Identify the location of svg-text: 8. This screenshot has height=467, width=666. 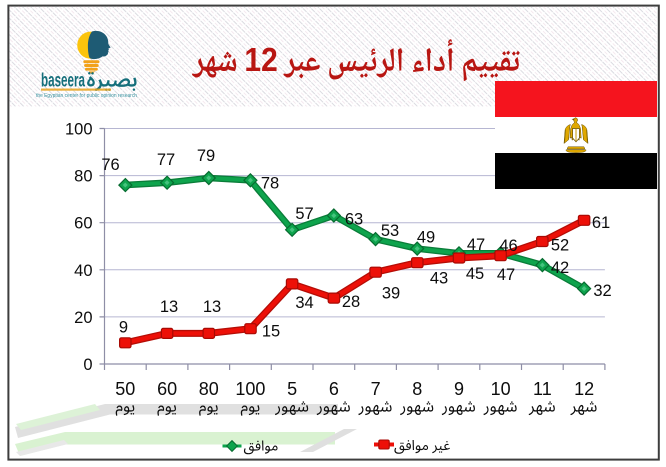
(417, 389).